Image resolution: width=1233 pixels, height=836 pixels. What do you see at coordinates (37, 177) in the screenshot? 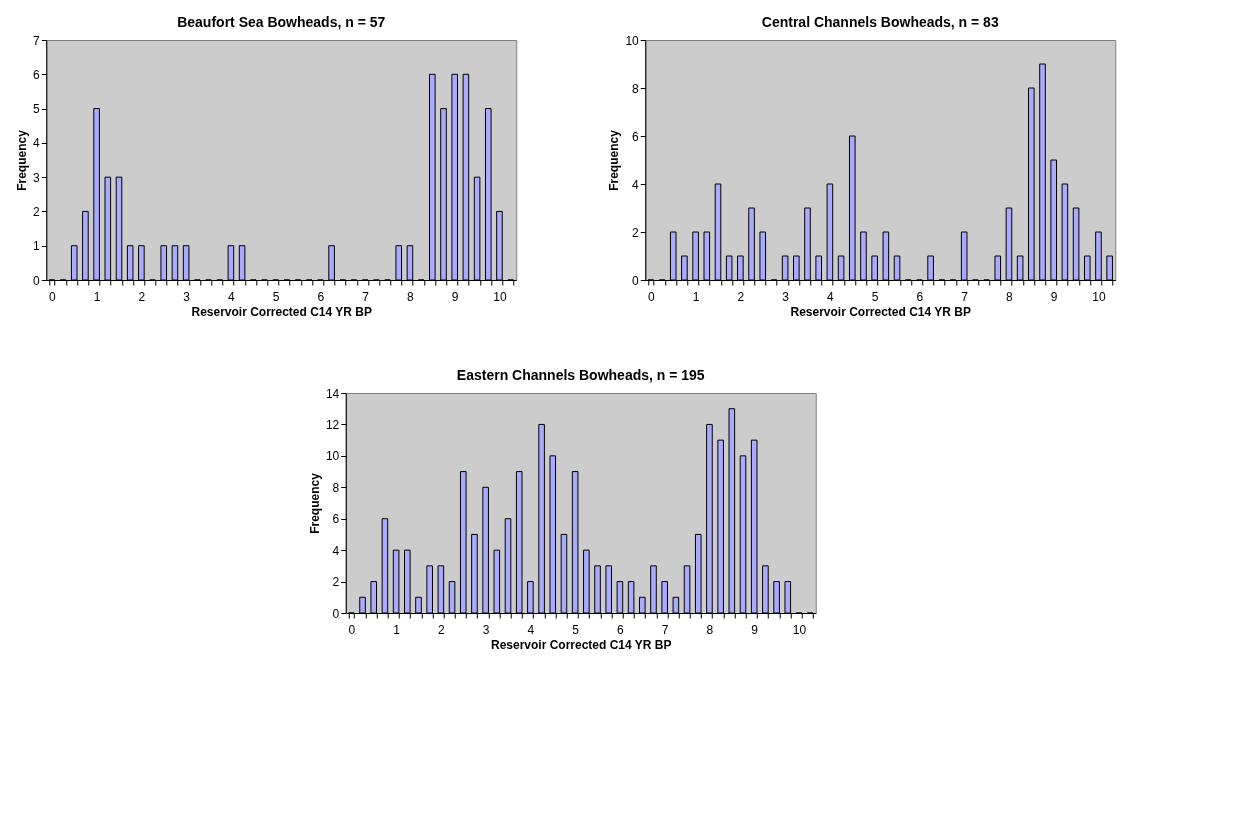
I see `y-tick-label: 3` at bounding box center [37, 177].